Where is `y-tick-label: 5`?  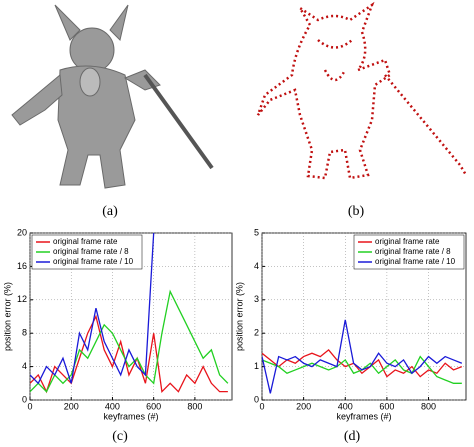
y-tick-label: 5 is located at coordinates (256, 232).